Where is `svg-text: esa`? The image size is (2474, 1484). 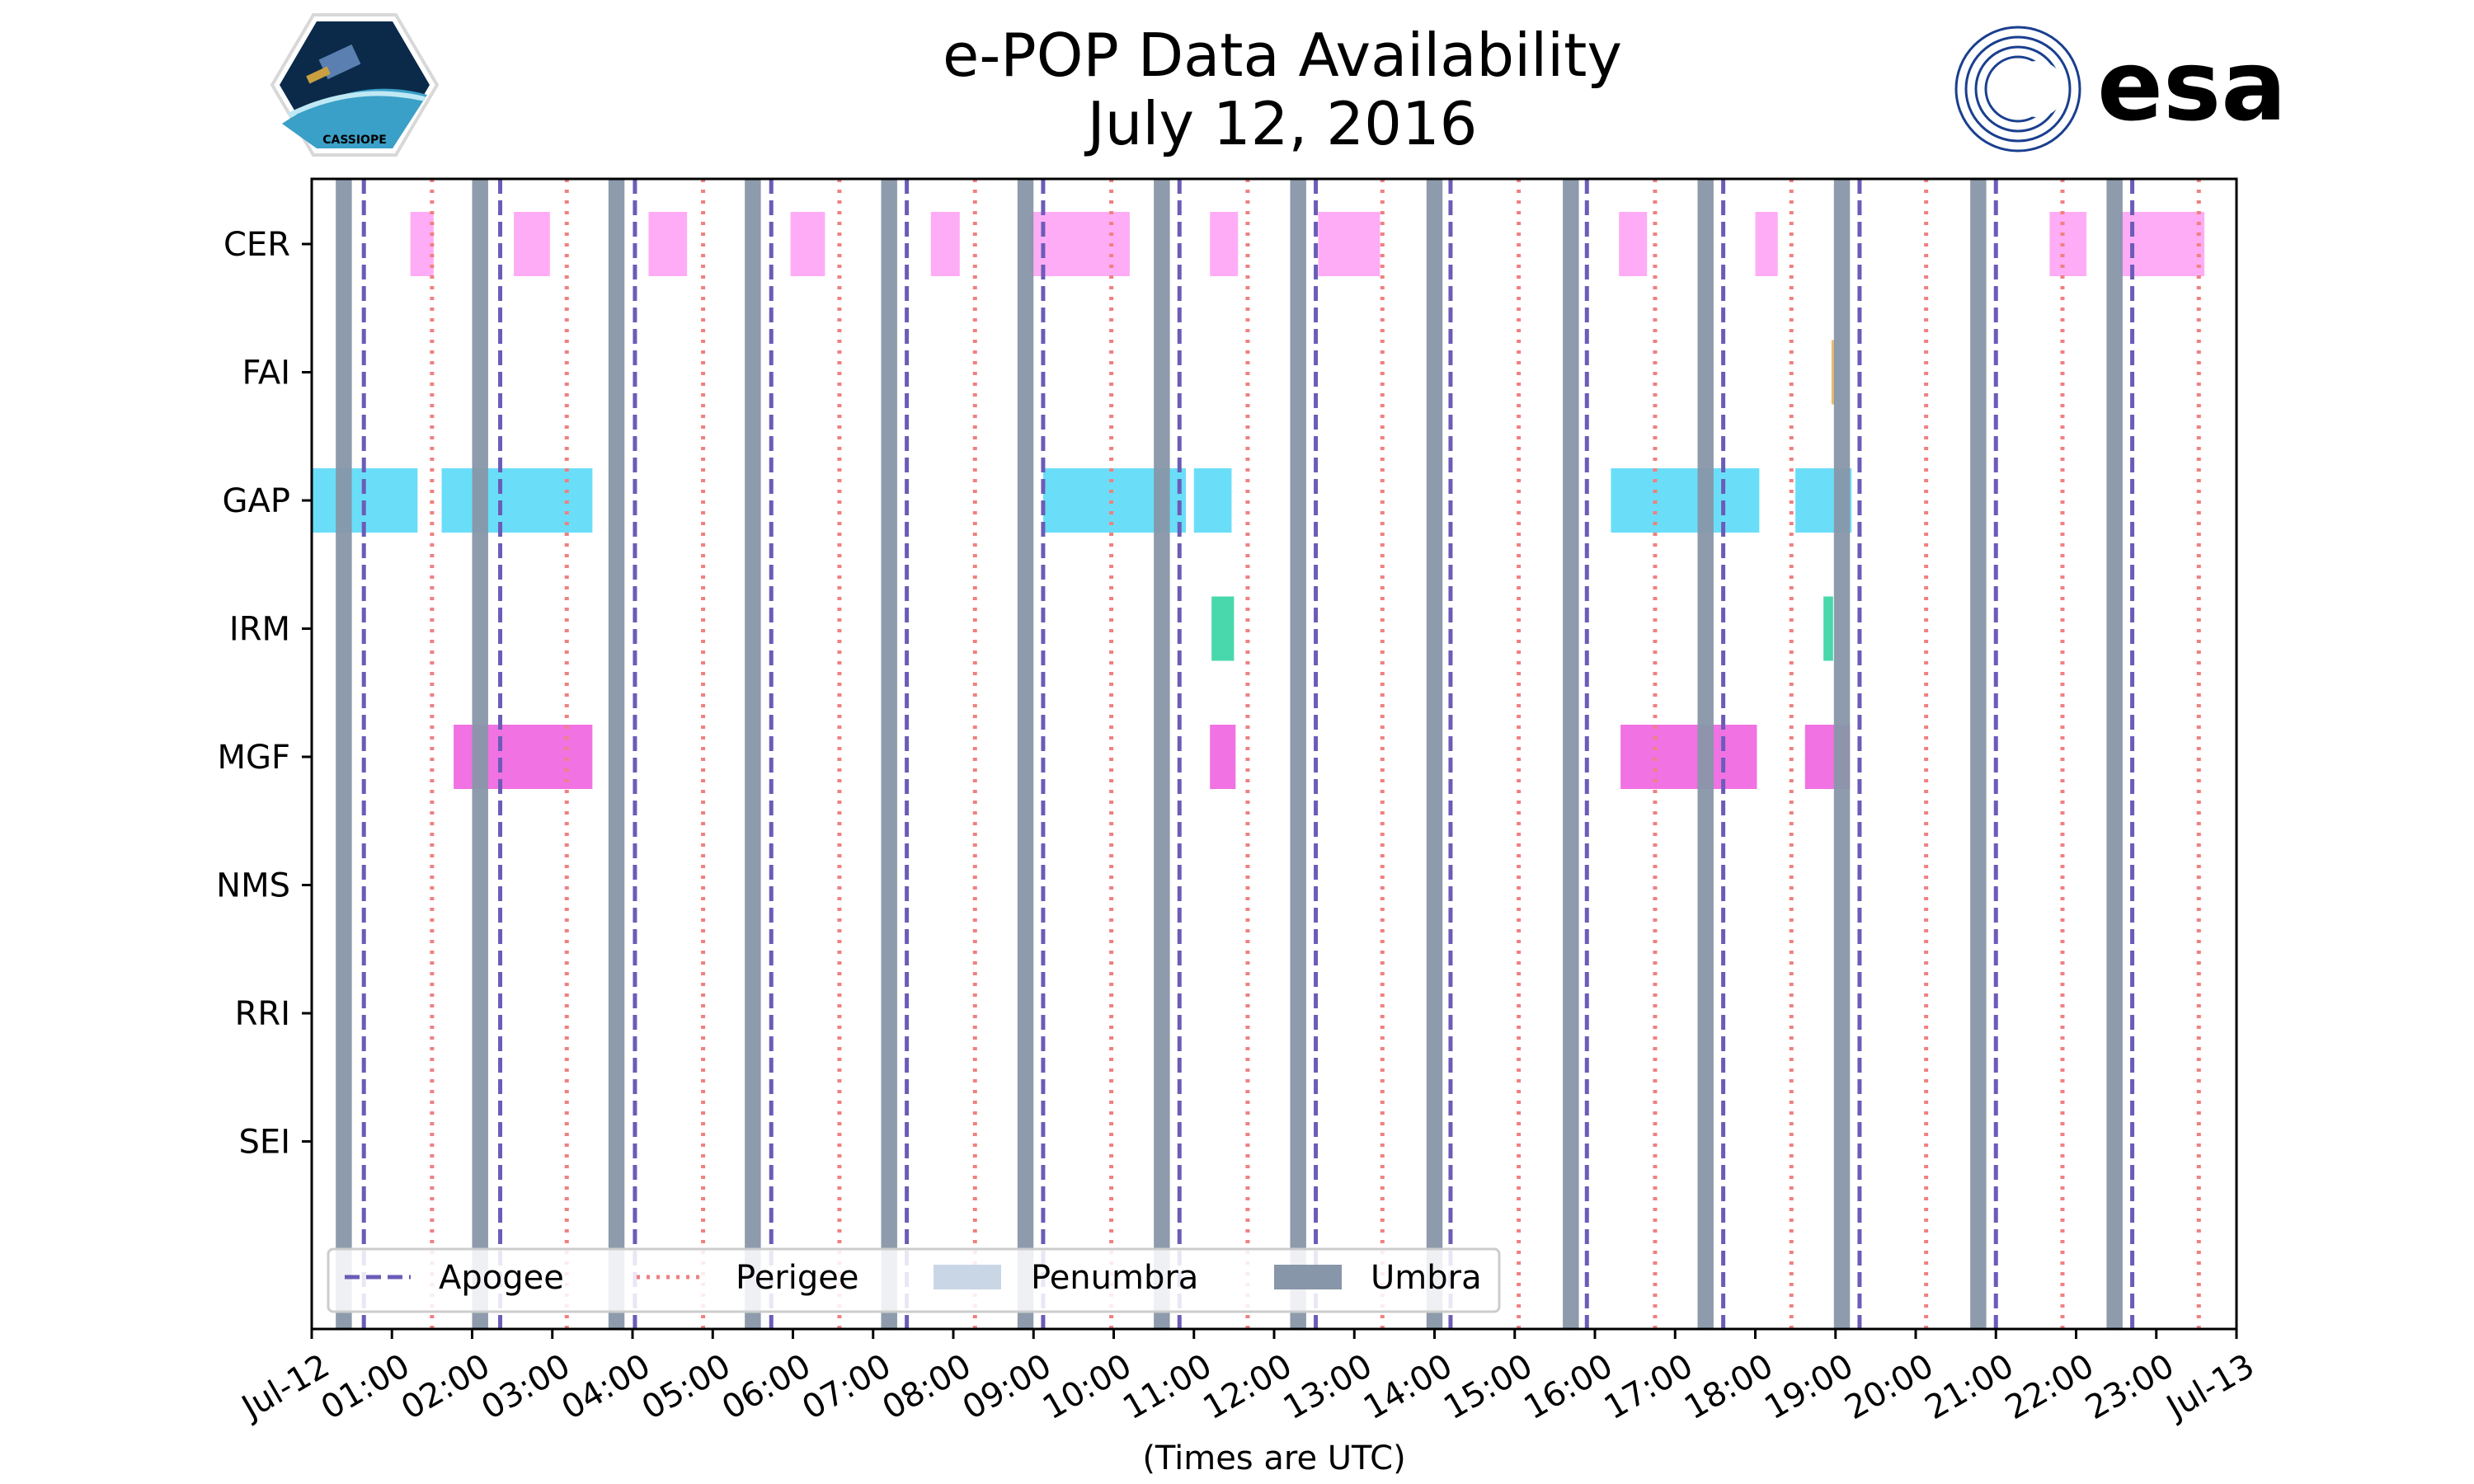
svg-text: esa is located at coordinates (2192, 86).